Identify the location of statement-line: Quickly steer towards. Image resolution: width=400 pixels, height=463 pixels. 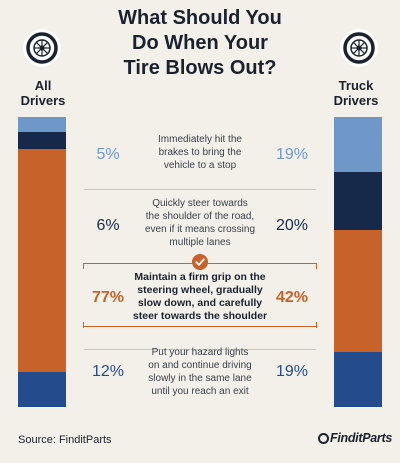
(200, 203).